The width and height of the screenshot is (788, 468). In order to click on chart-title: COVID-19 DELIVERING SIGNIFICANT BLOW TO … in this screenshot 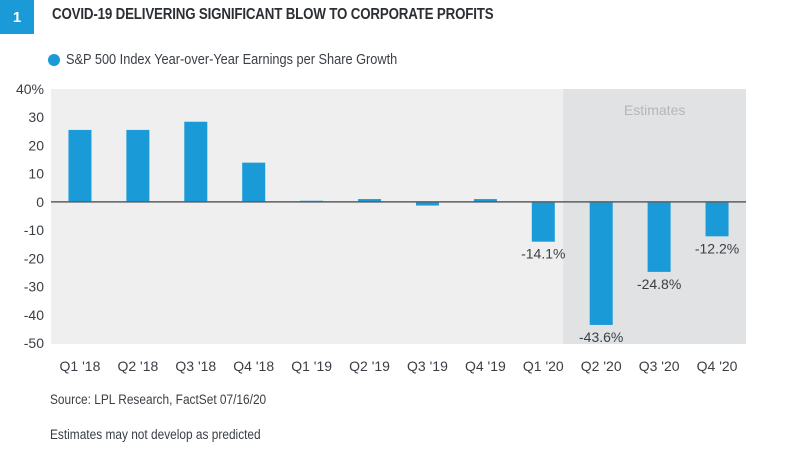, I will do `click(273, 14)`.